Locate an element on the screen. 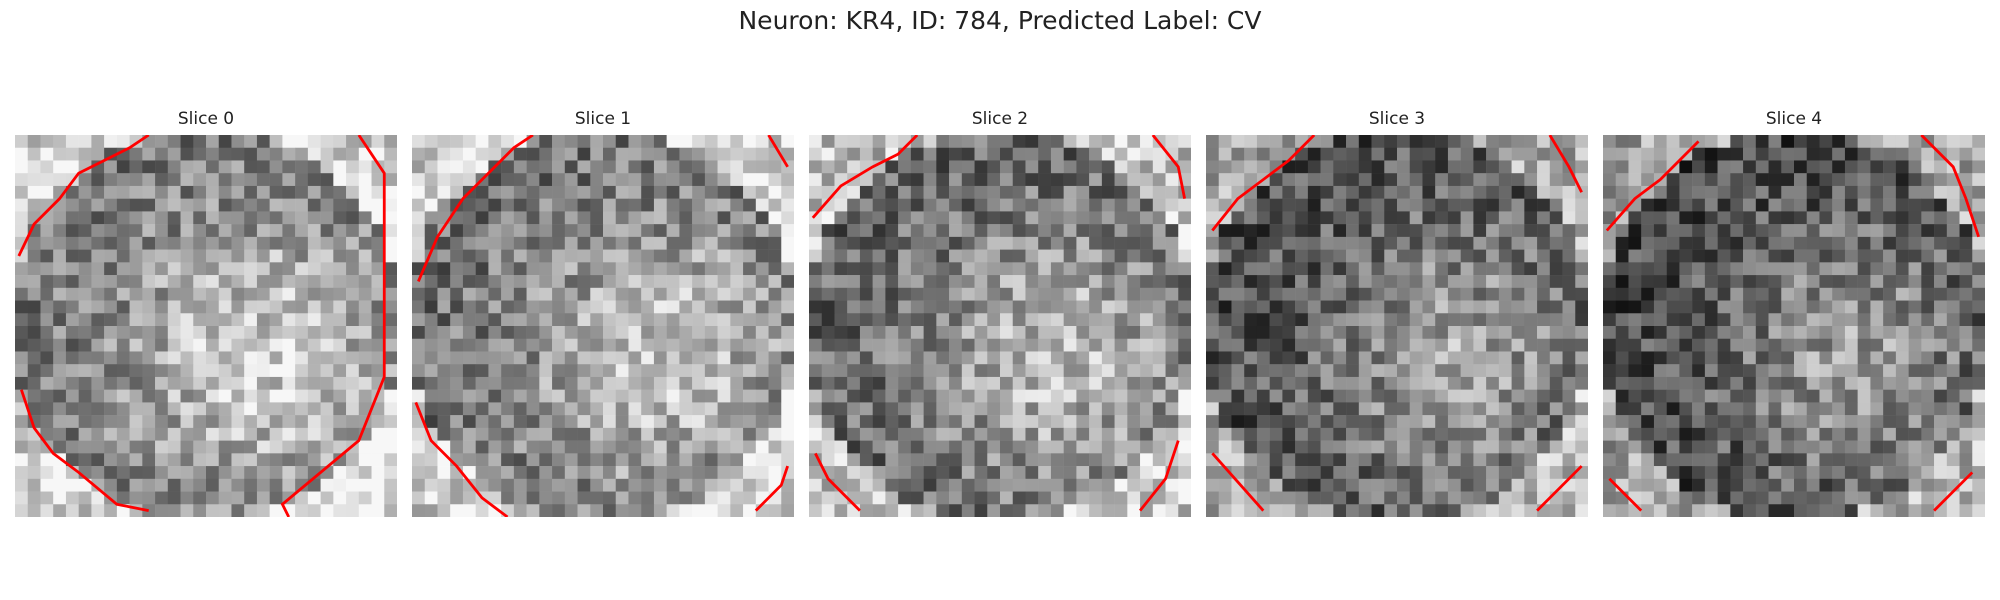 The width and height of the screenshot is (2000, 600). slice-panel-1: Slice 1 is located at coordinates (603, 311).